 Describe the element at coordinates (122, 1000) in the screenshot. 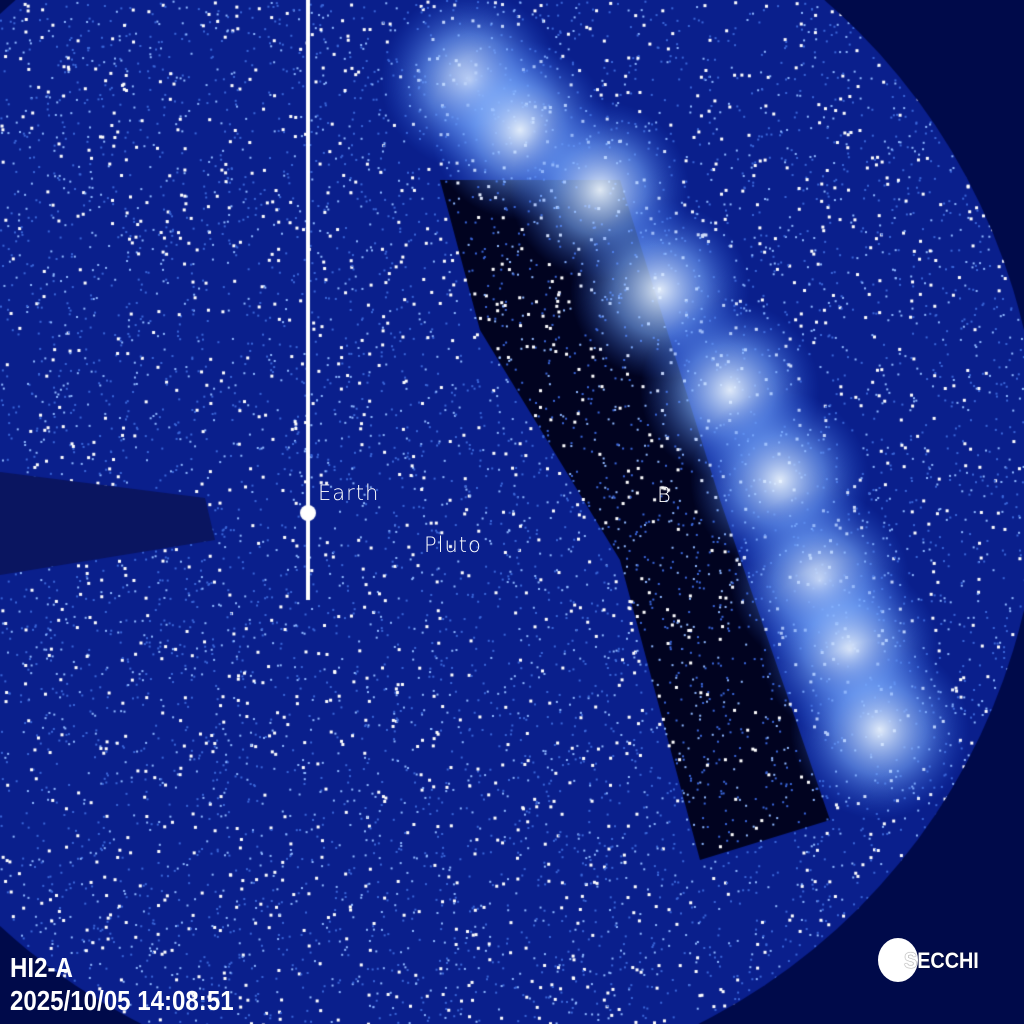

I see `timestamp: 2025/10/05 14:08:51` at that location.